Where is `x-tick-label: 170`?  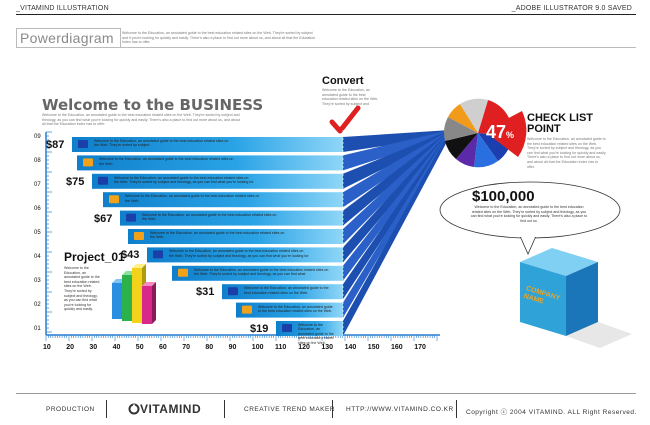
x-tick-label: 170 is located at coordinates (420, 347).